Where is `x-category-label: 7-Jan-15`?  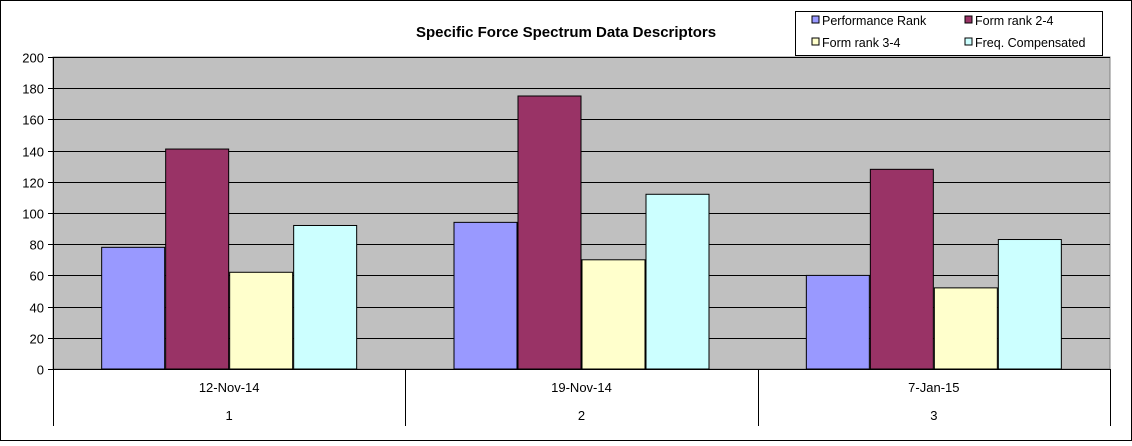 x-category-label: 7-Jan-15 is located at coordinates (933, 387).